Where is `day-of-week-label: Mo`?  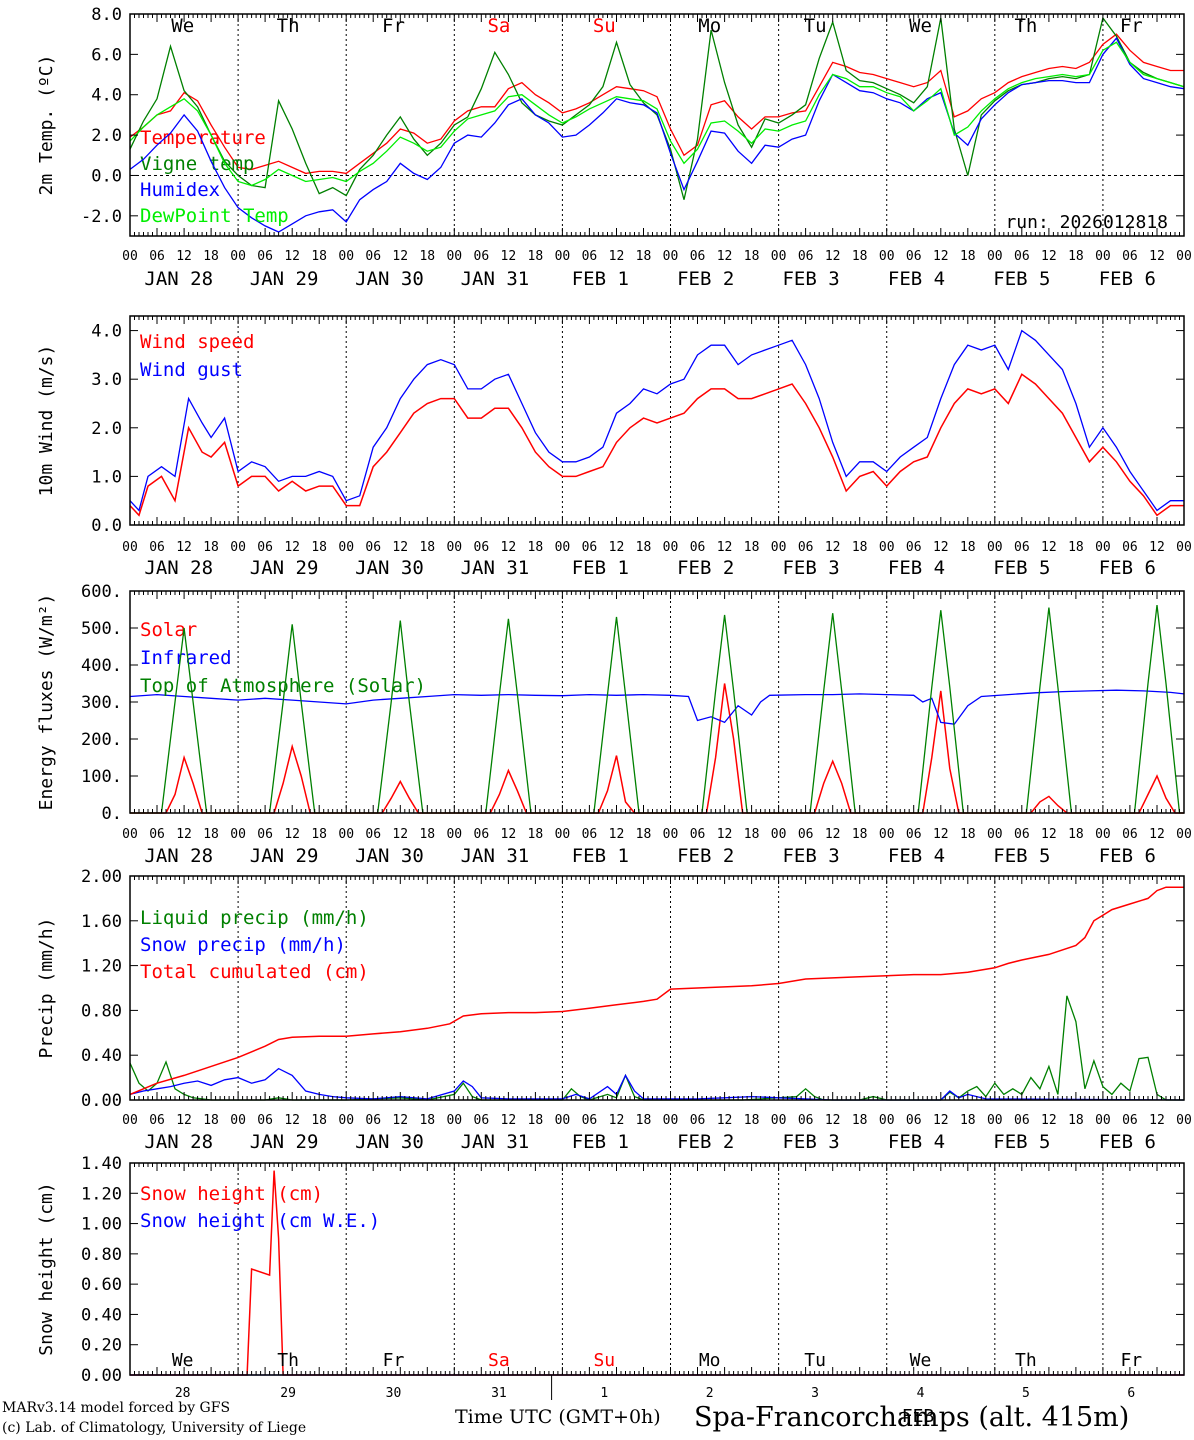 day-of-week-label: Mo is located at coordinates (709, 26).